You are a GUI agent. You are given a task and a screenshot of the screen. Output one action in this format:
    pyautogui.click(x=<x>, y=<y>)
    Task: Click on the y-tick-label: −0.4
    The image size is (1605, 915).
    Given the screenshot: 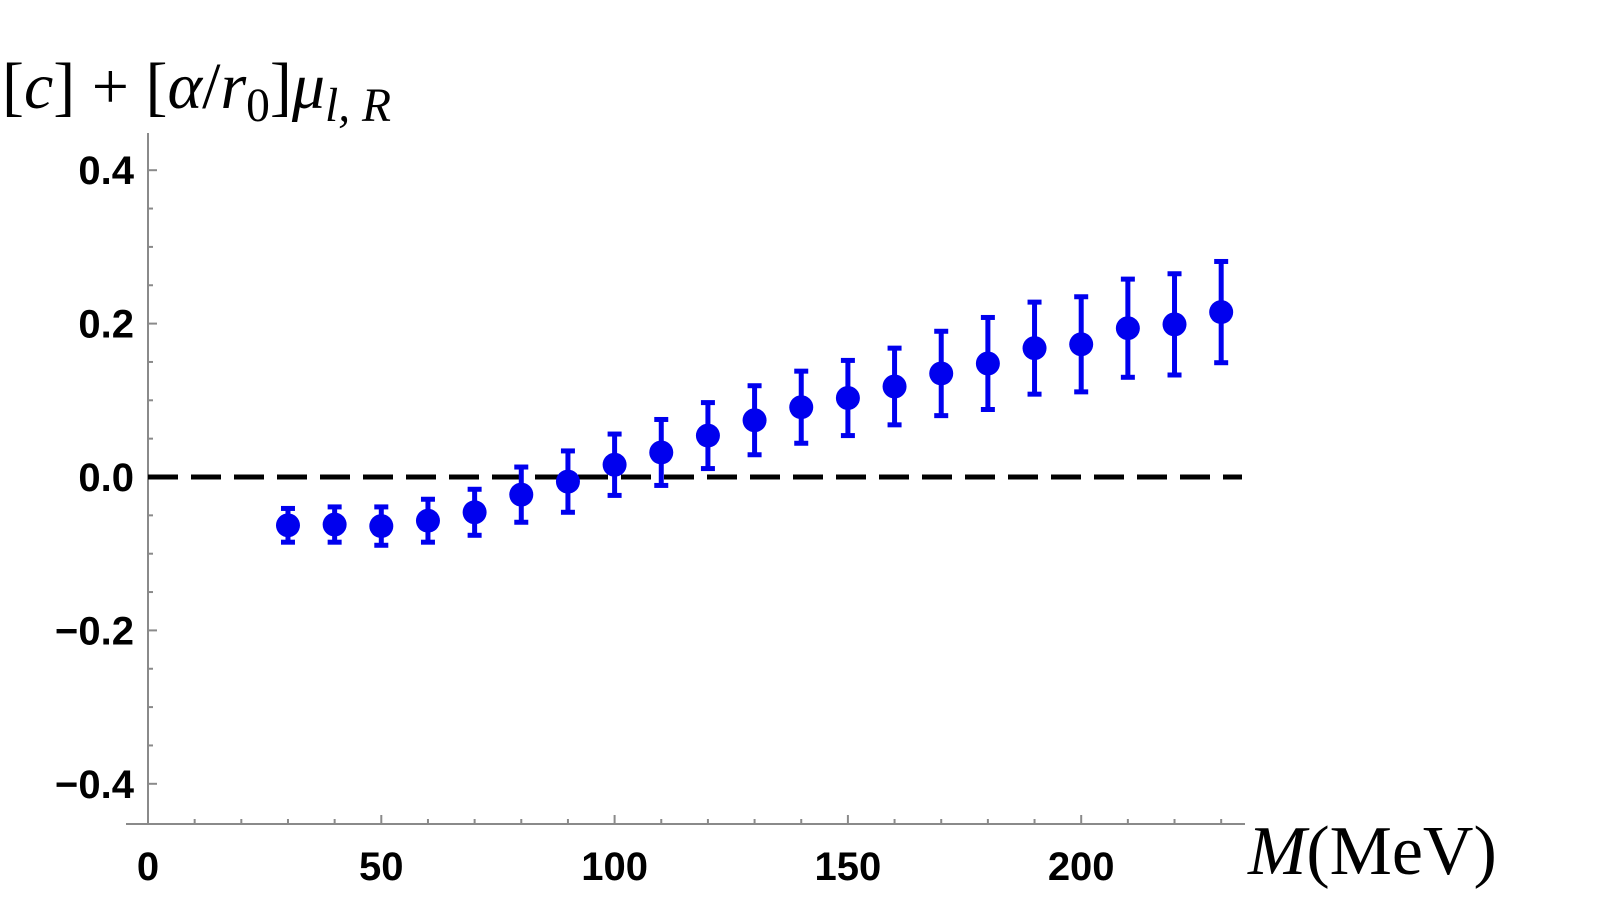 What is the action you would take?
    pyautogui.click(x=95, y=785)
    